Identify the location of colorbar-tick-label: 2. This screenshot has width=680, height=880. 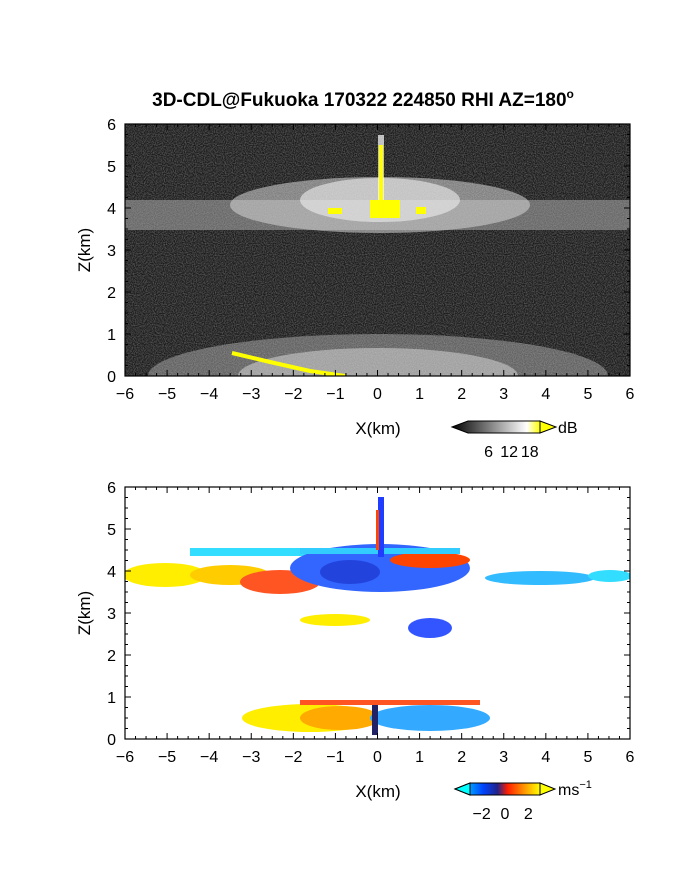
(528, 814).